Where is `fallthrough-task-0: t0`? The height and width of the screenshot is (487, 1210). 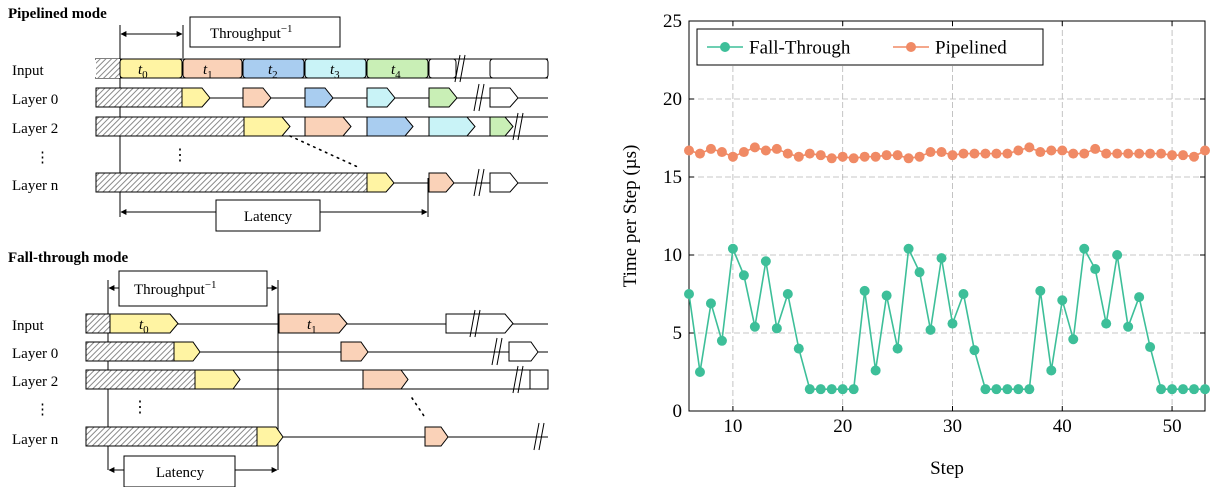 fallthrough-task-0: t0 is located at coordinates (144, 326).